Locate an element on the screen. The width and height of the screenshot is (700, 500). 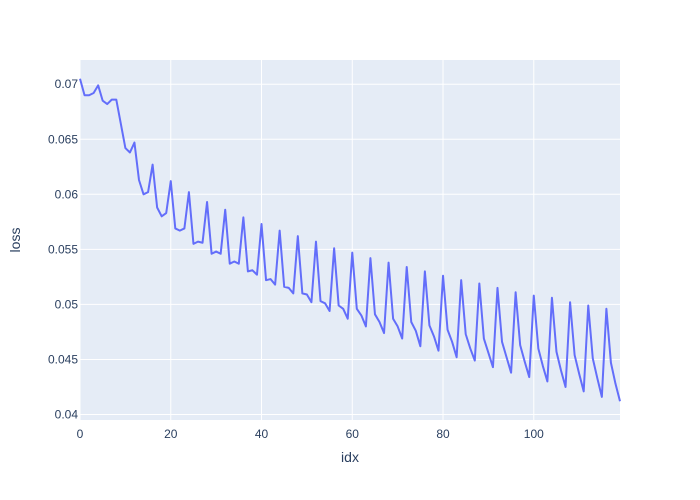
y-tick-label: 0.04 is located at coordinates (67, 414).